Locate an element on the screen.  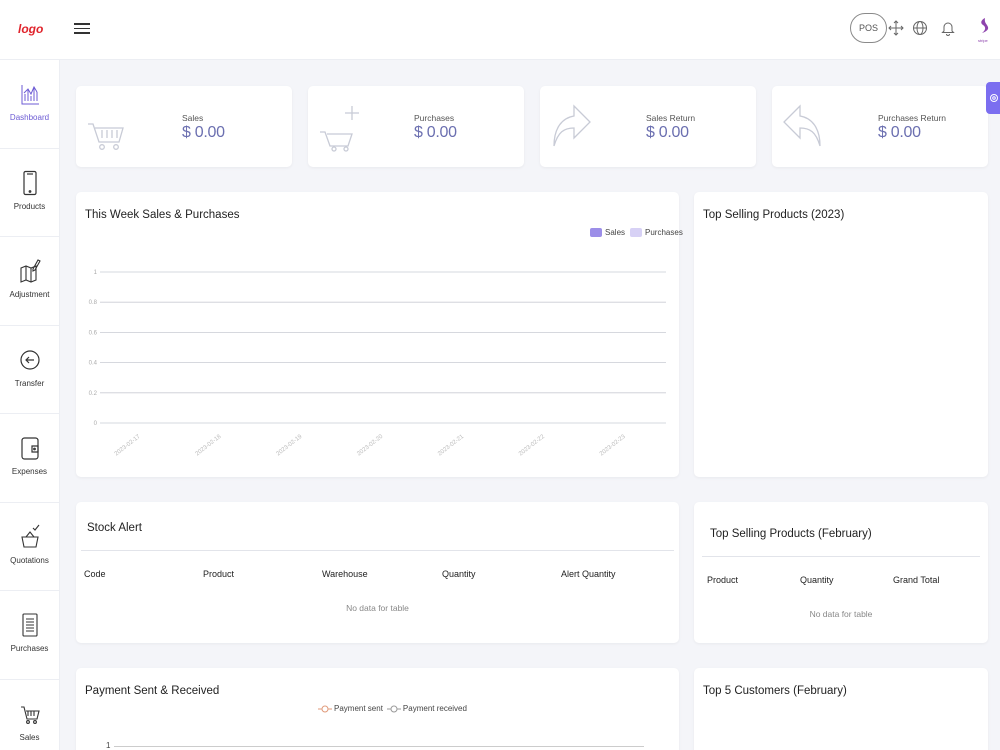
chart-legend: Sales Purchases is located at coordinates (636, 232).